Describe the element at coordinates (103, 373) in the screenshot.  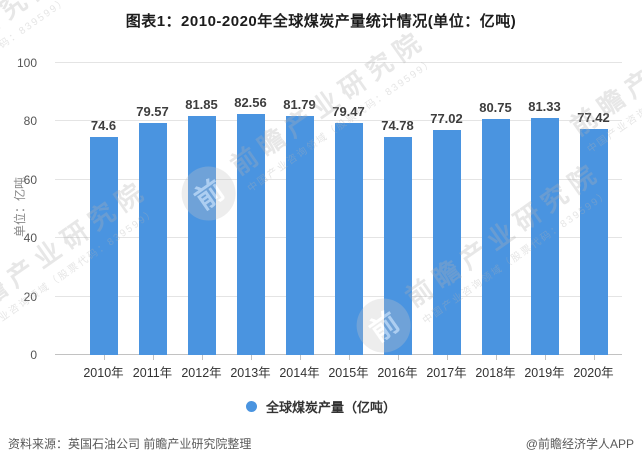
I see `x-tick-label: 2010年` at that location.